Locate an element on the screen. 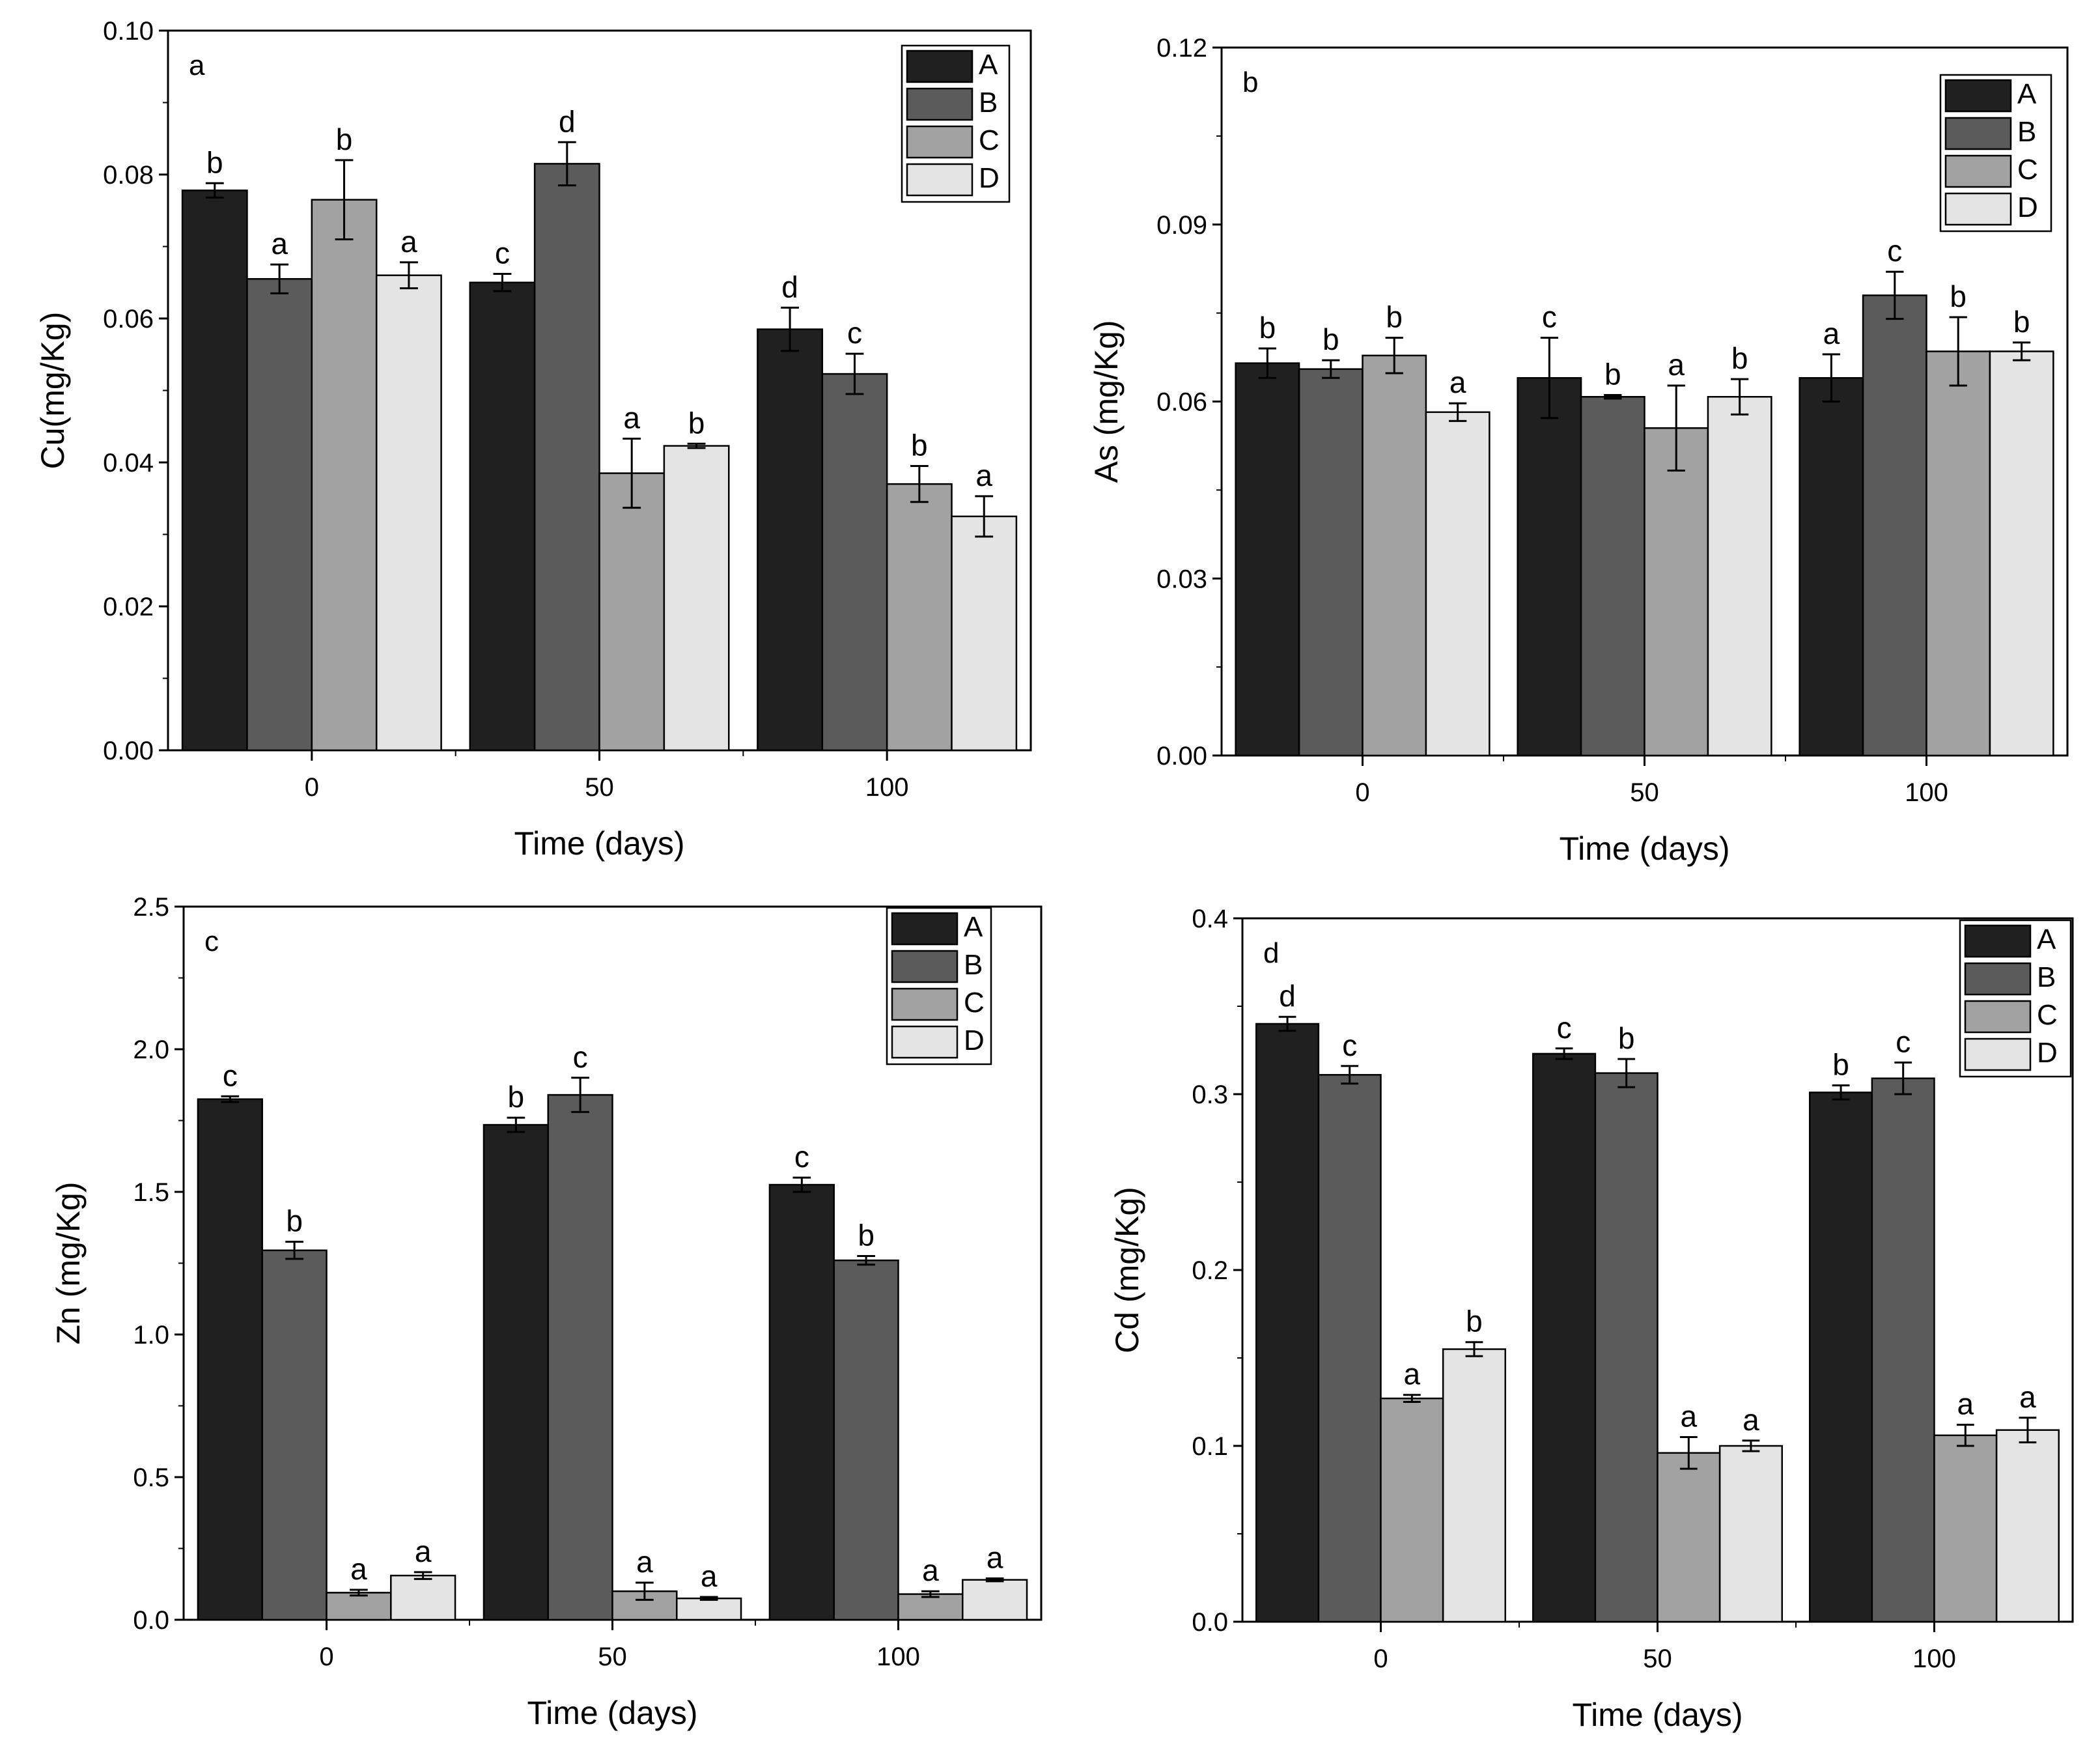 The height and width of the screenshot is (1737, 2100). y-tick-label: 0.3 is located at coordinates (1210, 1094).